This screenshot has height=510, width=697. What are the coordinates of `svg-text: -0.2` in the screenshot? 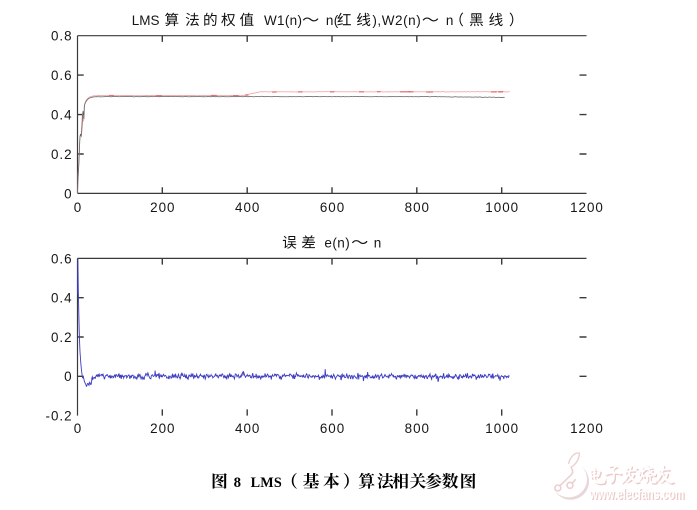 It's located at (59, 416).